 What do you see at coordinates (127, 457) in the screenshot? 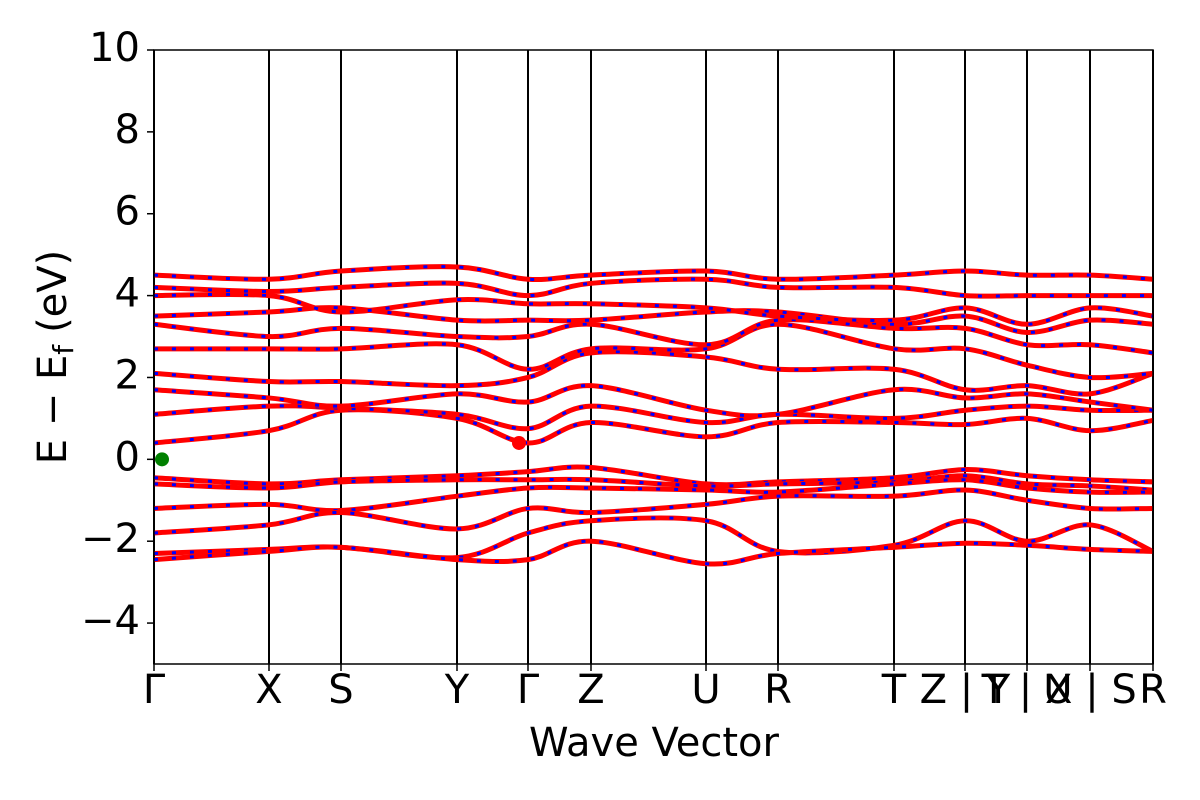
I see `y-tick-label: 0` at bounding box center [127, 457].